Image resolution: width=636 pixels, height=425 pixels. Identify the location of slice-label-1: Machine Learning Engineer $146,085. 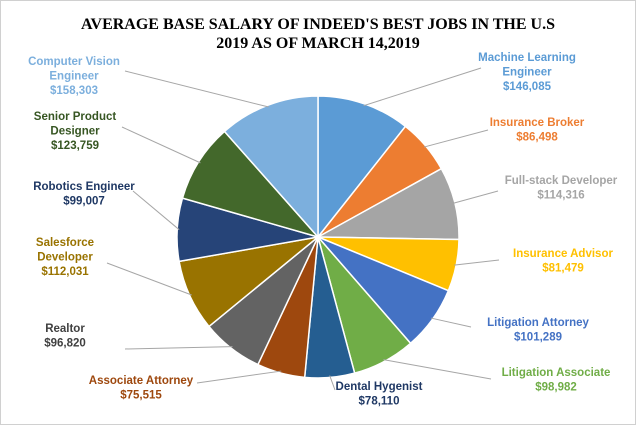
(527, 72).